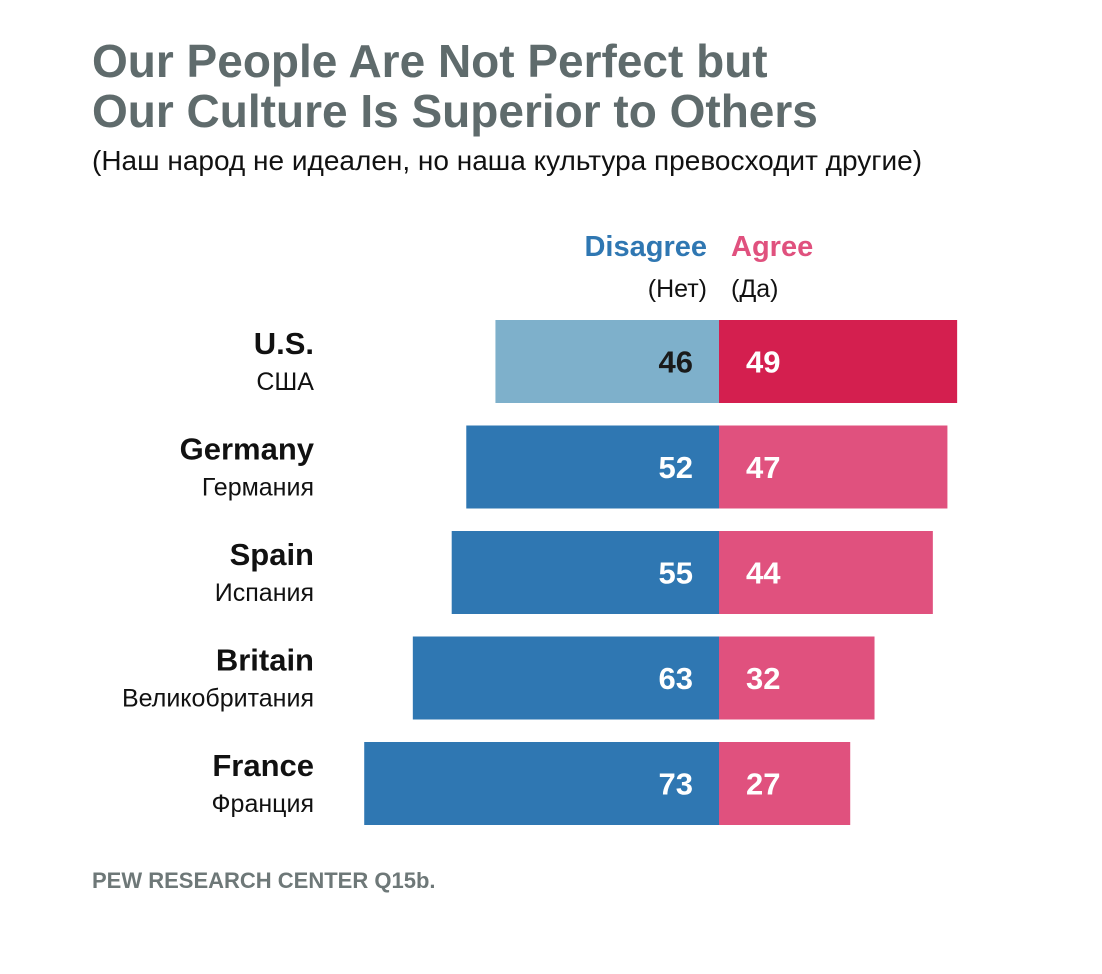  Describe the element at coordinates (676, 362) in the screenshot. I see `value-label-disagree: 46` at that location.